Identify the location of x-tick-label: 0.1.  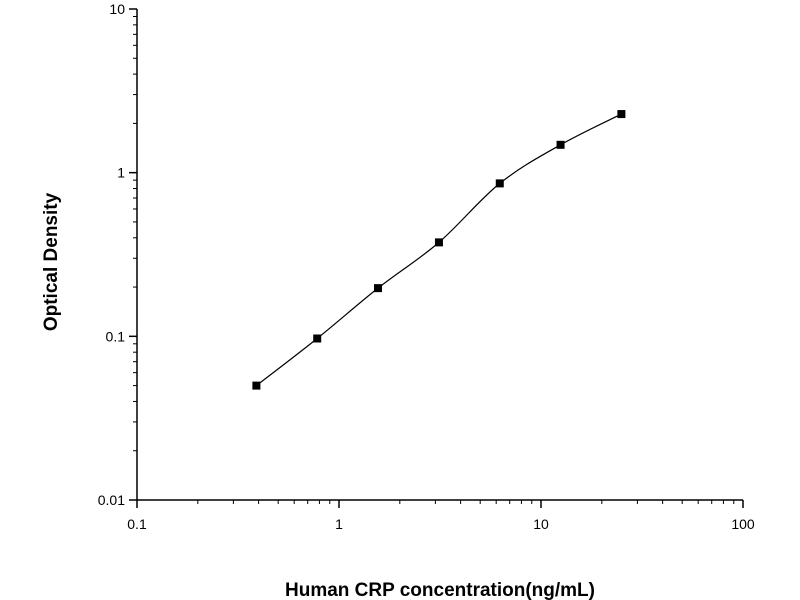
(137, 524).